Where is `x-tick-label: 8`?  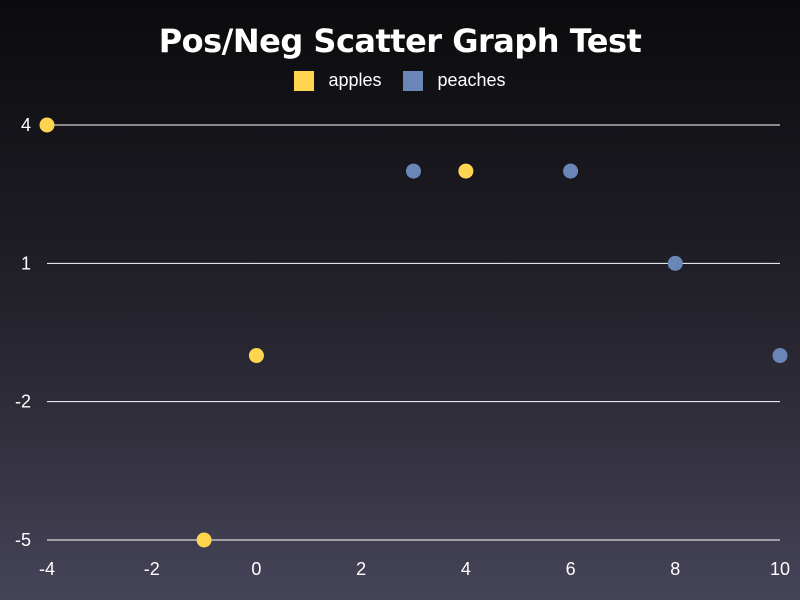 x-tick-label: 8 is located at coordinates (675, 569).